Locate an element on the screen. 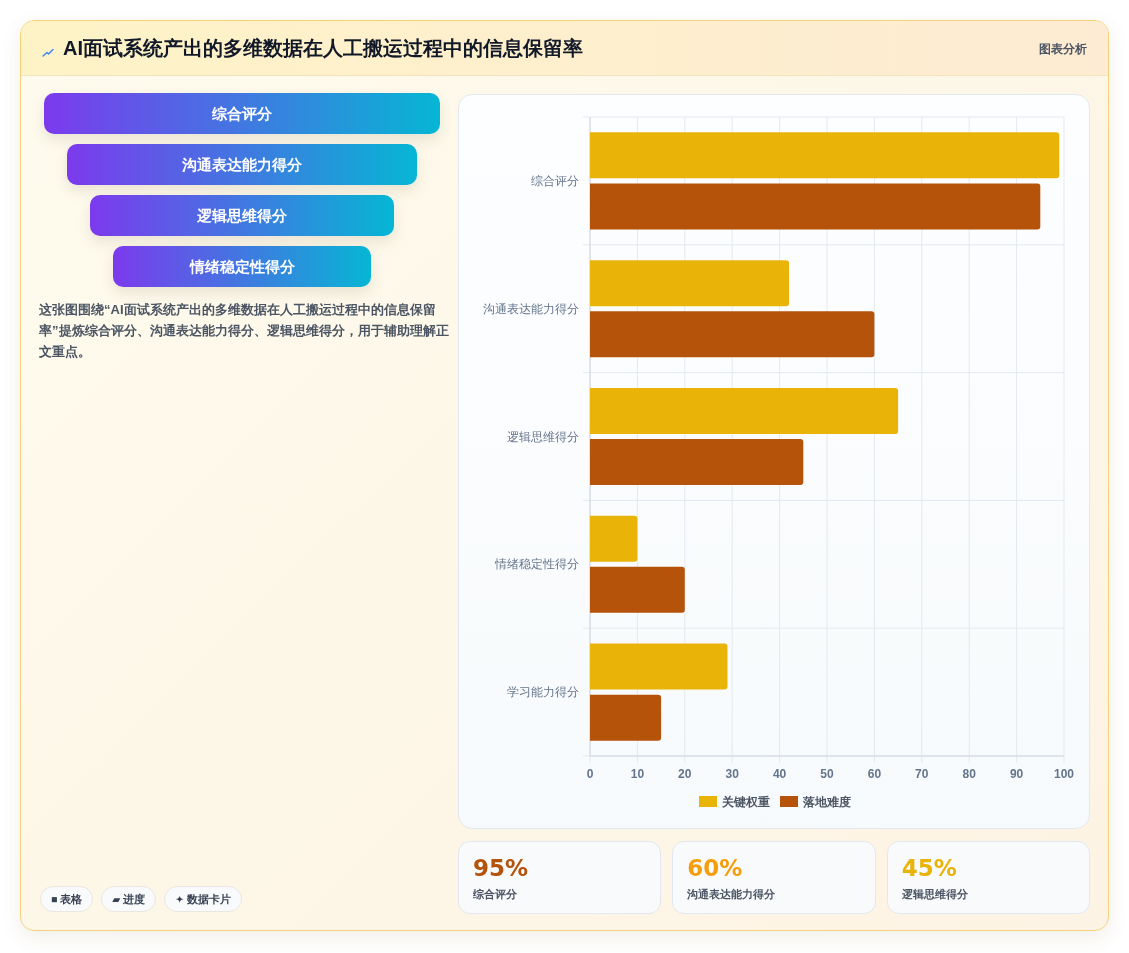 The width and height of the screenshot is (1129, 953). text: ✦ 数据卡片 is located at coordinates (203, 899).